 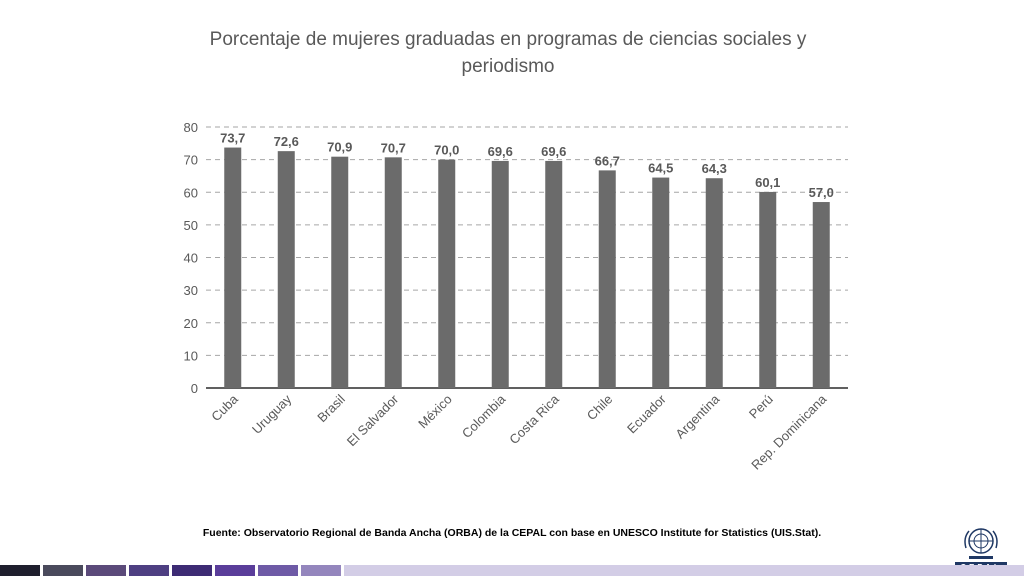 What do you see at coordinates (508, 66) in the screenshot?
I see `chart-title-line2: periodismo` at bounding box center [508, 66].